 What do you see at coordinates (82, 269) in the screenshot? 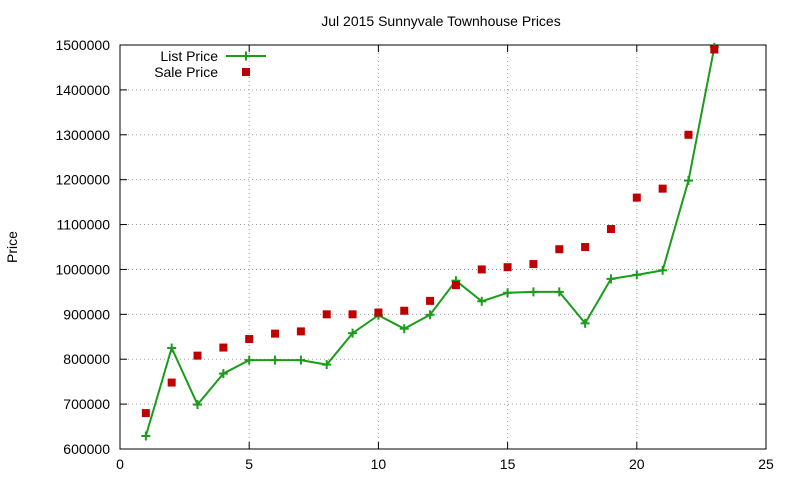
I see `y-tick-label: 1000000` at bounding box center [82, 269].